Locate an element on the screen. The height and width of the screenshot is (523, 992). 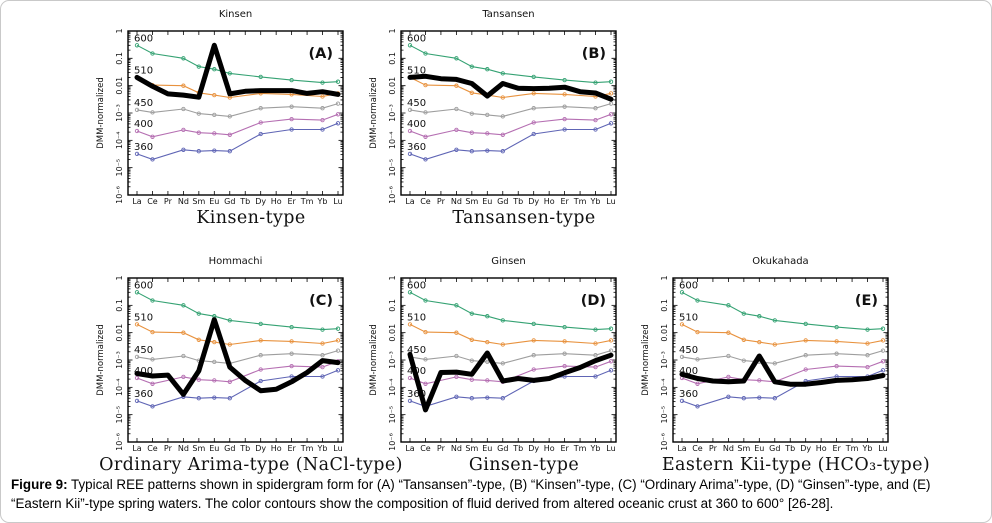
x-tick-label-Yb: Yb is located at coordinates (322, 201).